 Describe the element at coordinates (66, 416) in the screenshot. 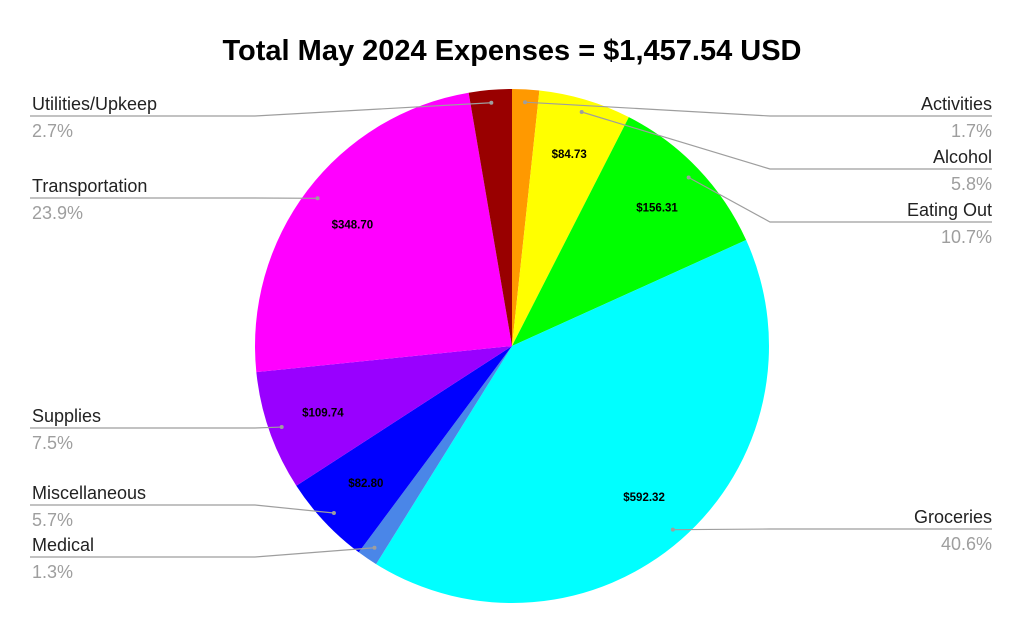

I see `label-name-supplies: Supplies` at that location.